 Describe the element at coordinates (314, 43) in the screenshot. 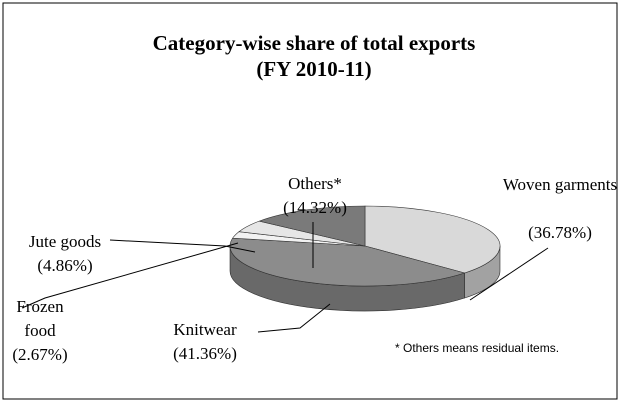

I see `chart-title: Category-wise share of total exports` at that location.